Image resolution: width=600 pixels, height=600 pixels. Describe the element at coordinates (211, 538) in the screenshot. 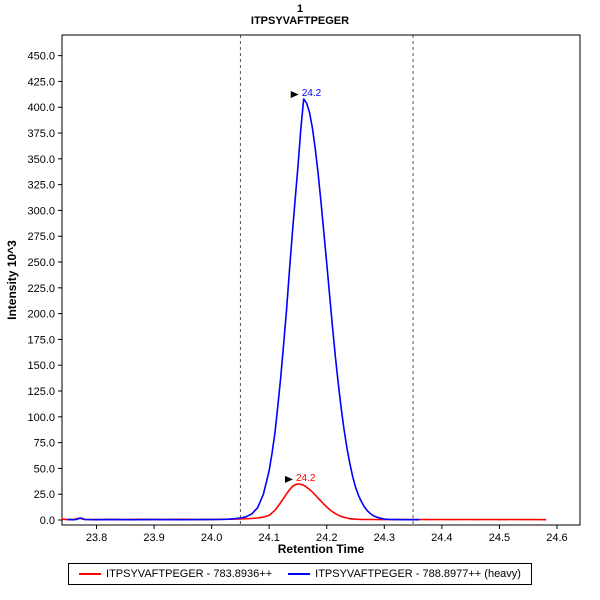

I see `x-tick-label: 24.0` at that location.